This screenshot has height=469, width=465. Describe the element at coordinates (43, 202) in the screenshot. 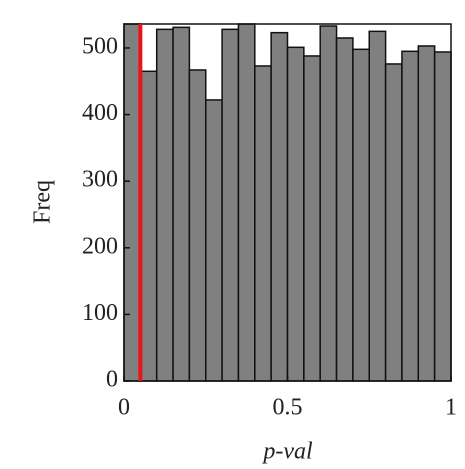

I see `y-axis-label: Freq` at that location.